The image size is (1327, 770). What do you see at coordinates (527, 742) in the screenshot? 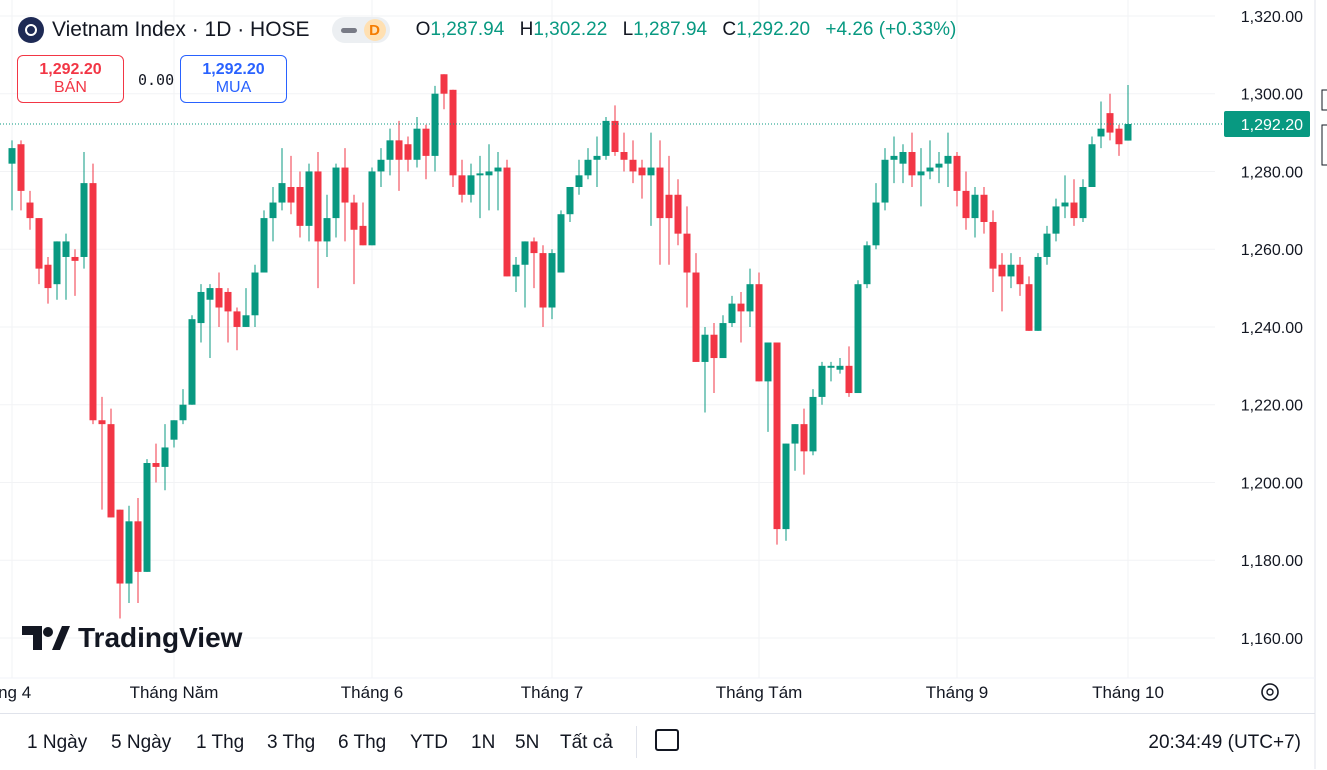
I see `range-button: 5N` at bounding box center [527, 742].